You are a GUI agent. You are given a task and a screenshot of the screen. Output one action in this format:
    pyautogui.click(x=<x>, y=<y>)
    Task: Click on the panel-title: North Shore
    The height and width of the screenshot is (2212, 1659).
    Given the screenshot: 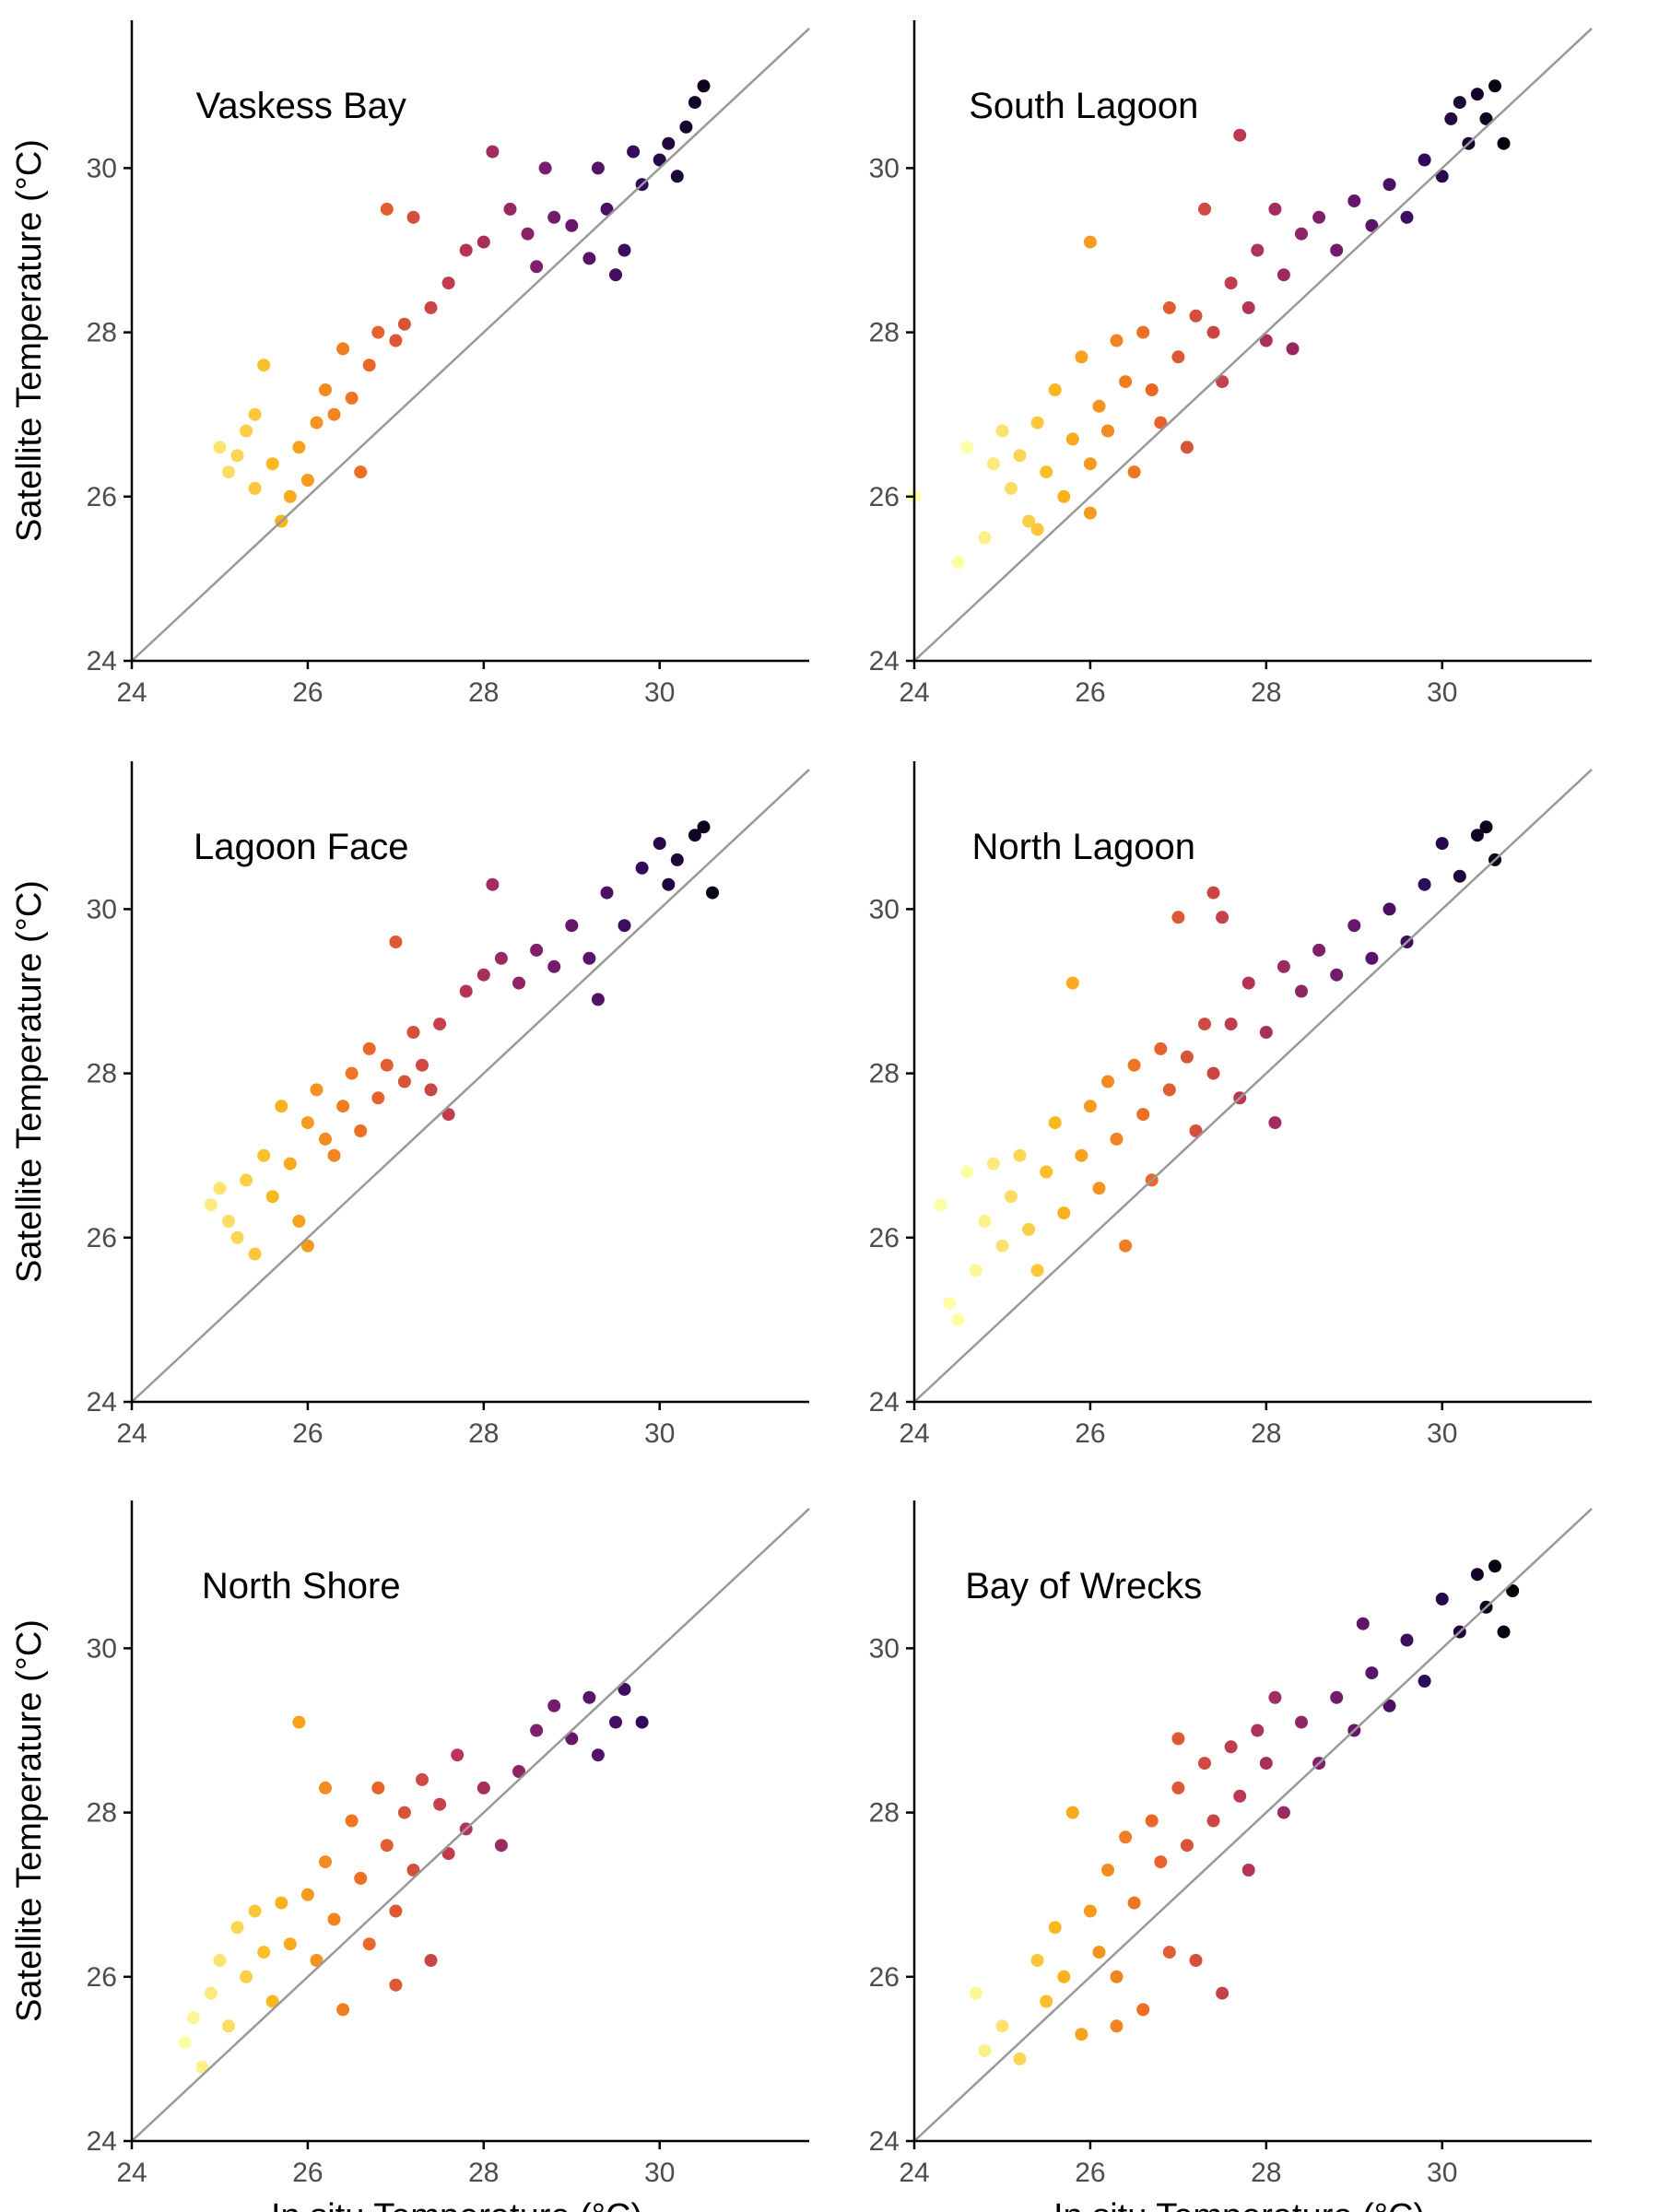 What is the action you would take?
    pyautogui.click(x=301, y=1586)
    